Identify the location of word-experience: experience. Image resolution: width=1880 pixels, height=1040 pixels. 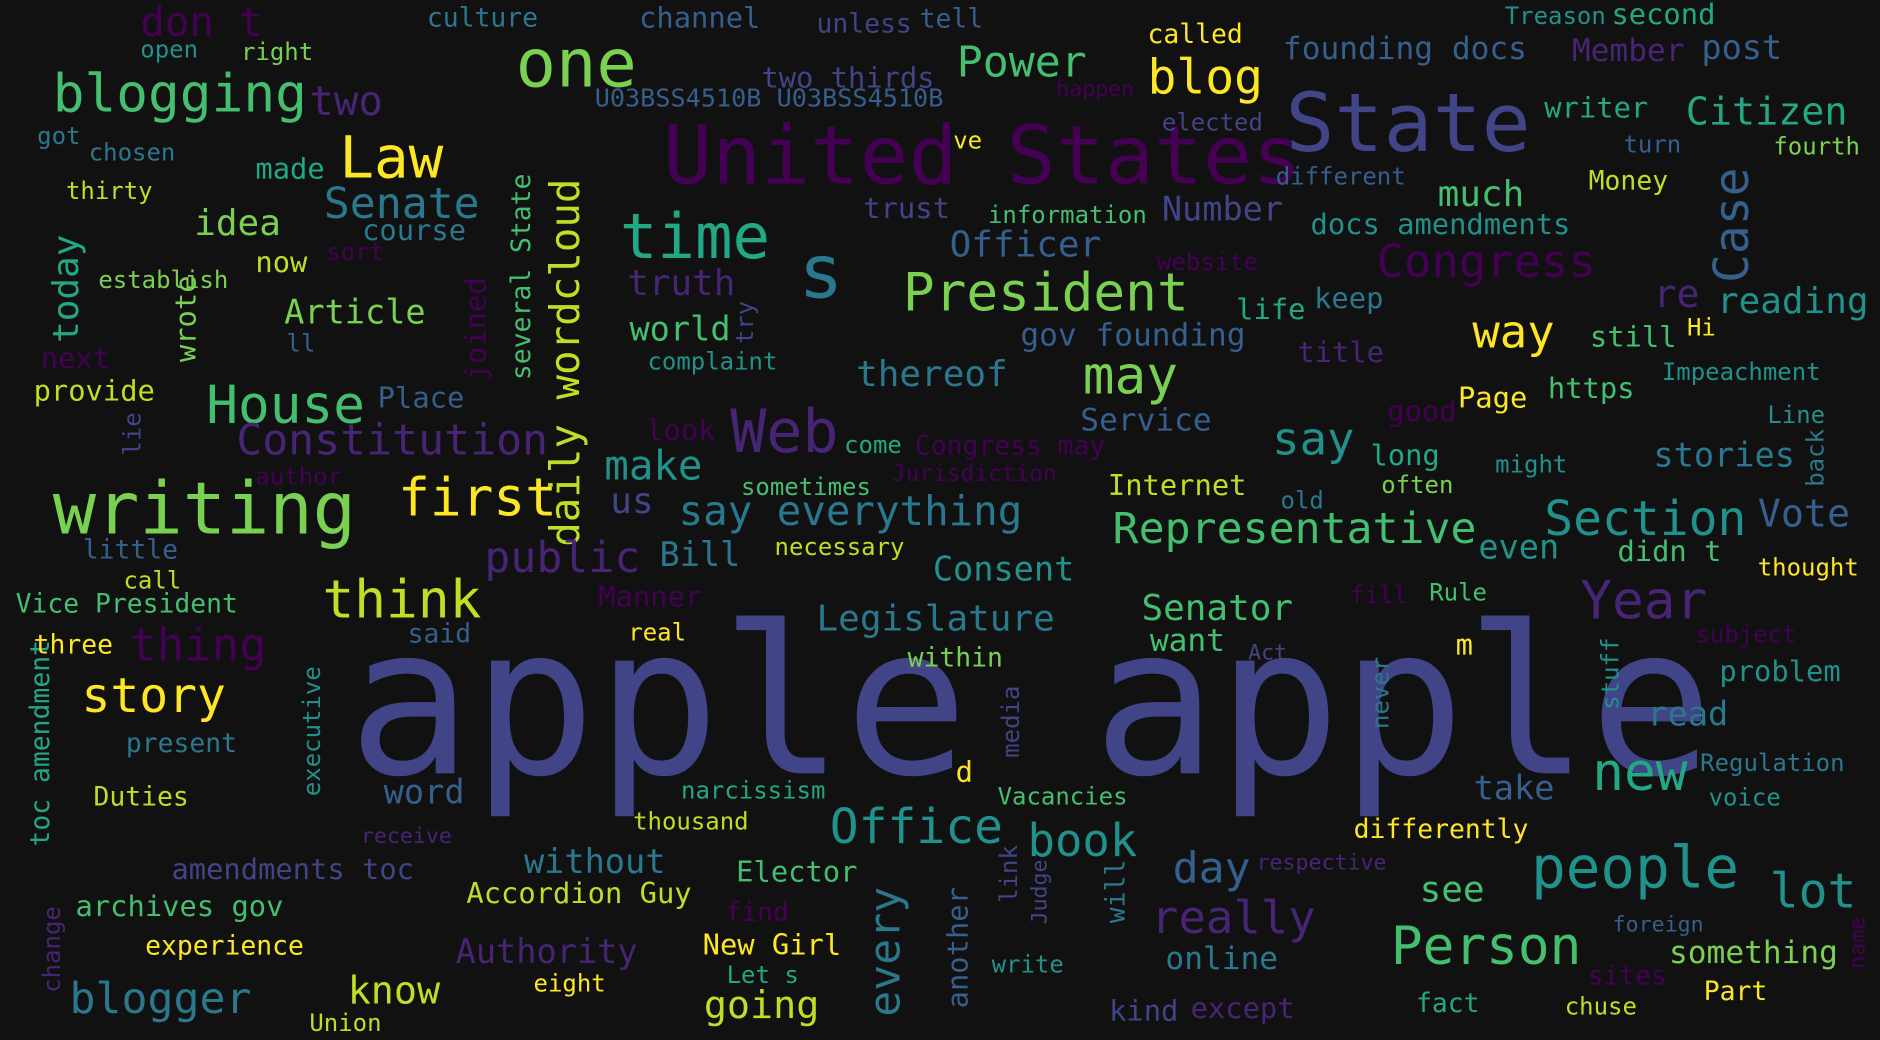
(224, 946).